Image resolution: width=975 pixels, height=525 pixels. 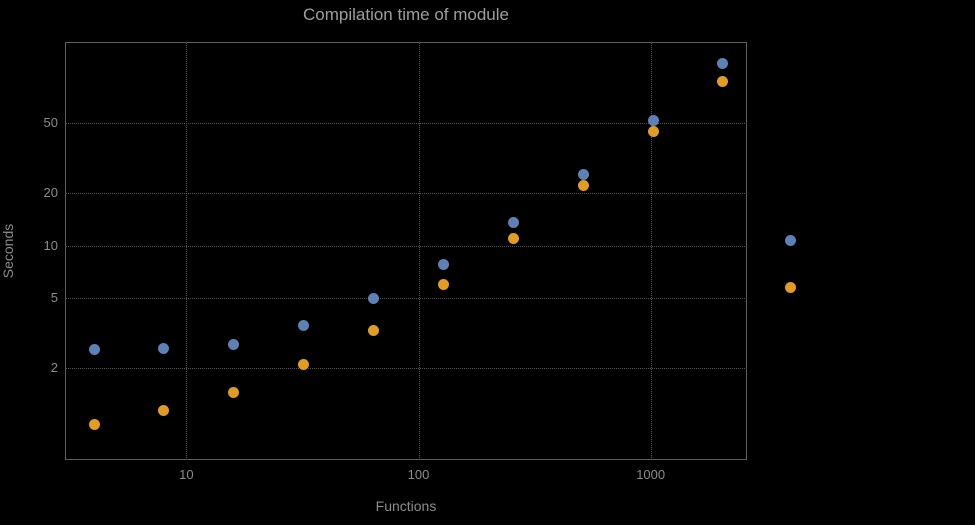 I want to click on y-tick-label: 10, so click(x=50, y=245).